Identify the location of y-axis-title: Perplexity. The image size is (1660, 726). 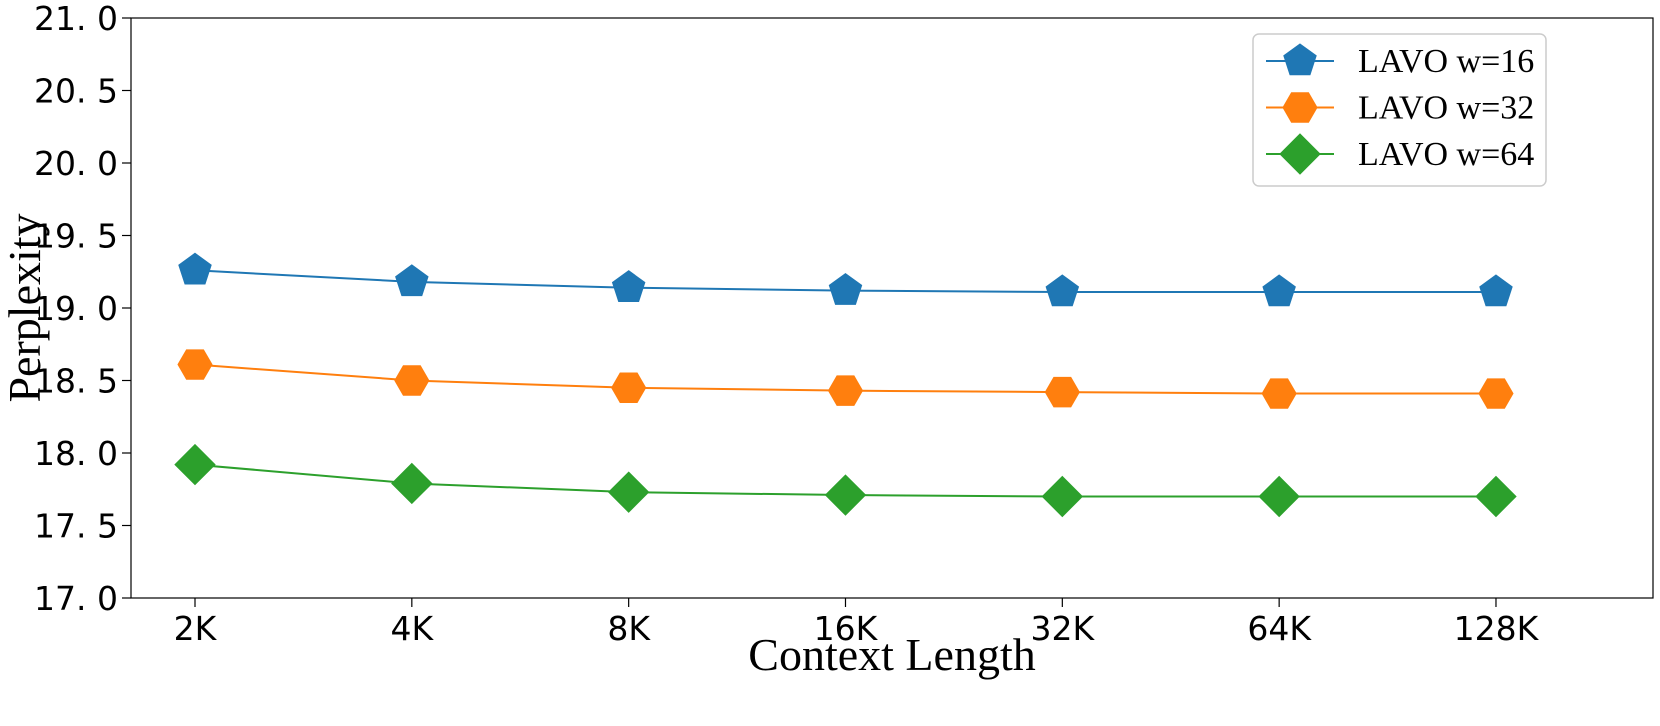
(25, 307).